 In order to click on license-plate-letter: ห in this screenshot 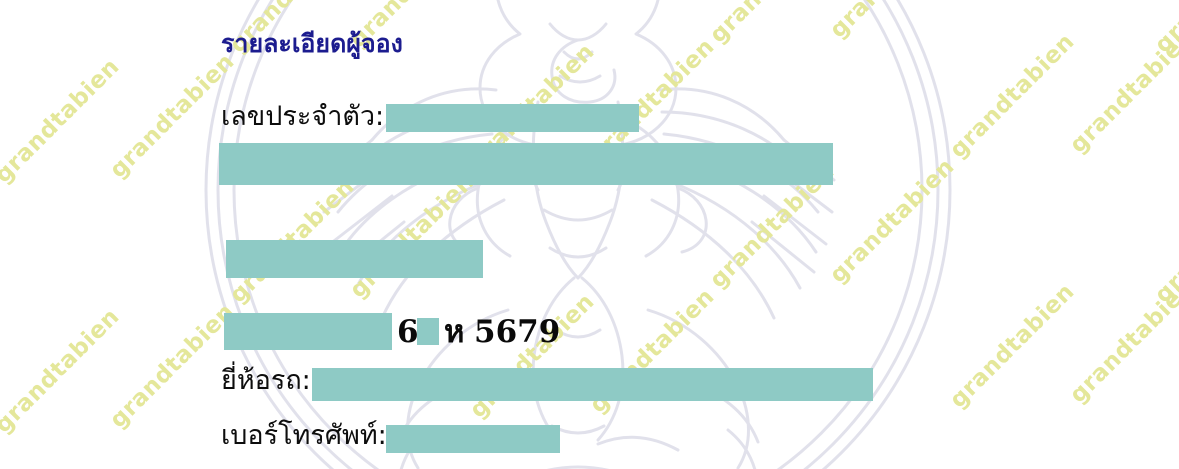, I will do `click(454, 332)`.